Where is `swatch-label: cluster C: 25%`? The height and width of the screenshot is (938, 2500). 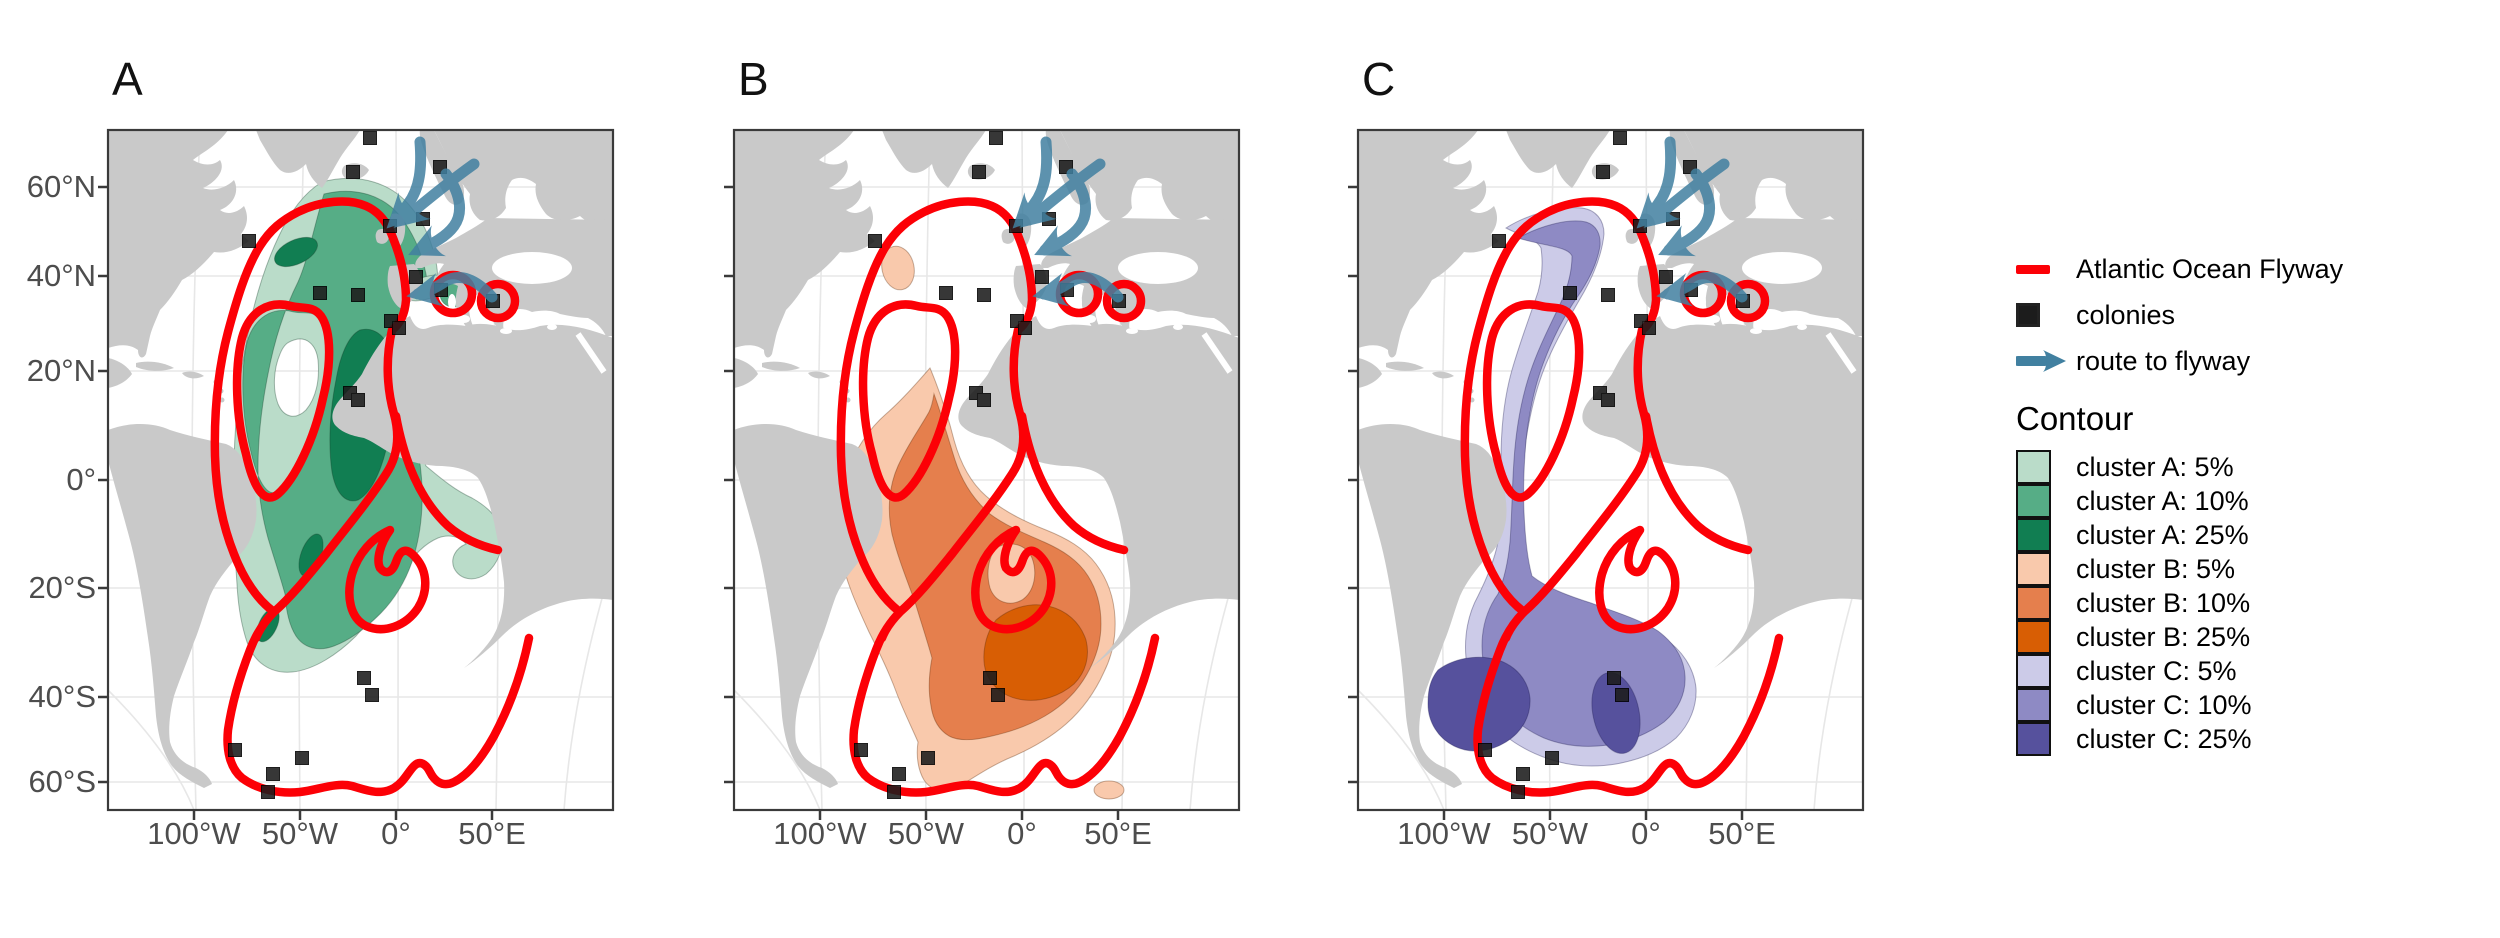
swatch-label: cluster C: 25% is located at coordinates (2164, 738).